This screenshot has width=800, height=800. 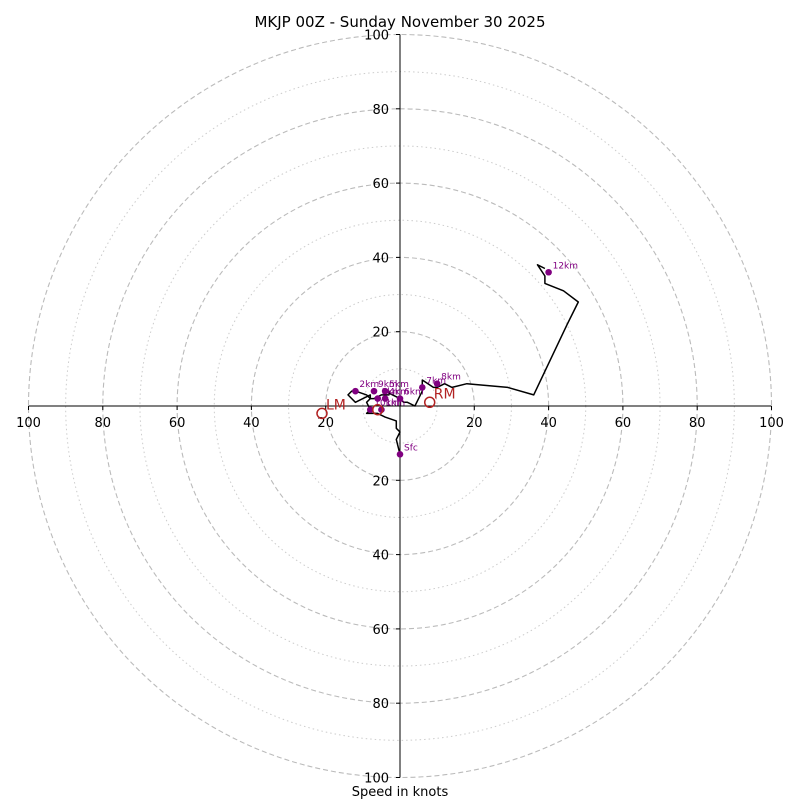 What do you see at coordinates (565, 266) in the screenshot?
I see `height-marker-label: 12km` at bounding box center [565, 266].